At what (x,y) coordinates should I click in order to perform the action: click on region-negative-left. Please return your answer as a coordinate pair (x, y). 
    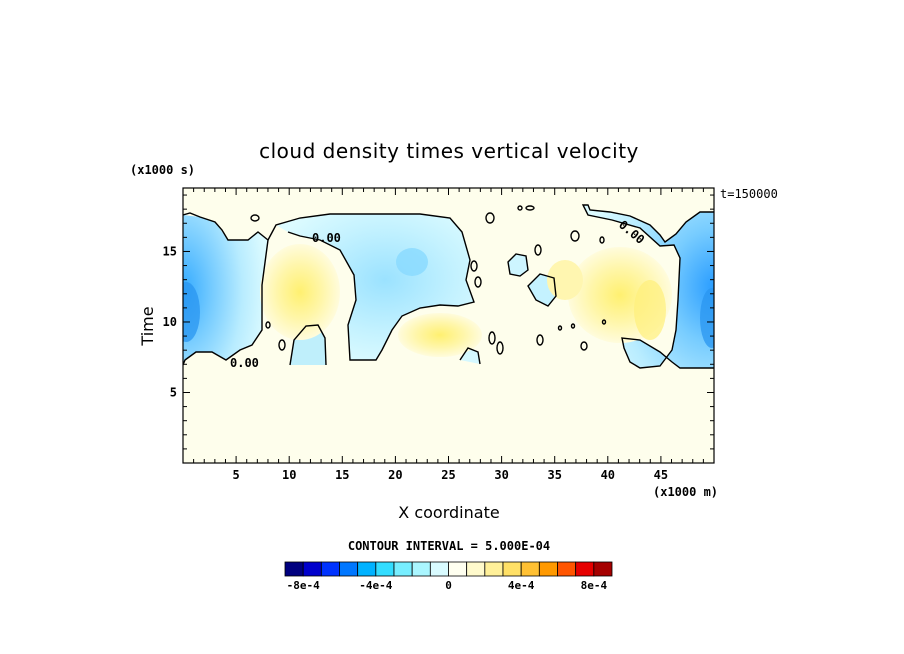
    Looking at the image, I should click on (225, 290).